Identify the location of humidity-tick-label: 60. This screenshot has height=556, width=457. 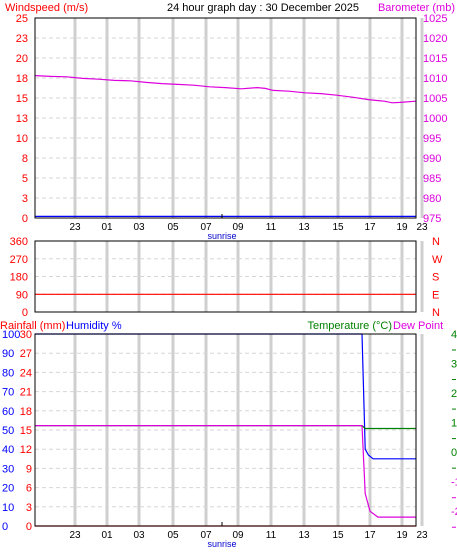
(8, 412).